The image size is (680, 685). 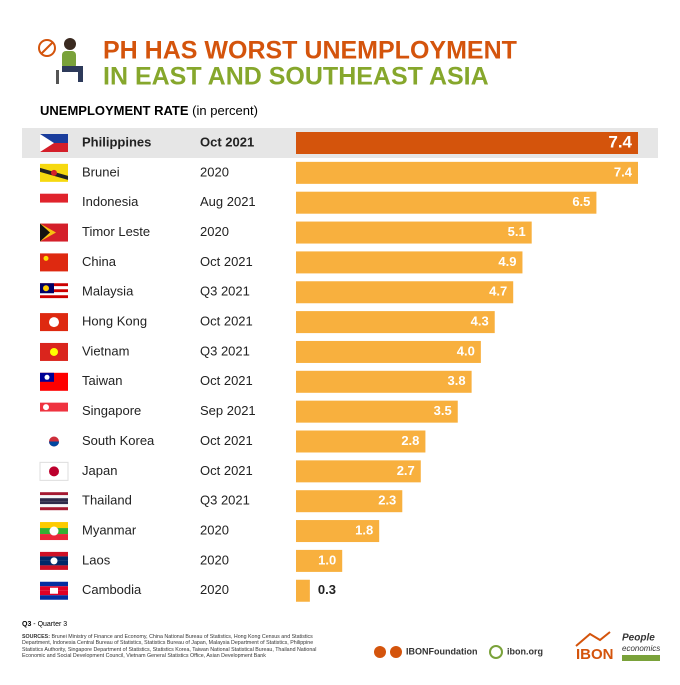 What do you see at coordinates (228, 410) in the screenshot?
I see `period-label: Sep 2021` at bounding box center [228, 410].